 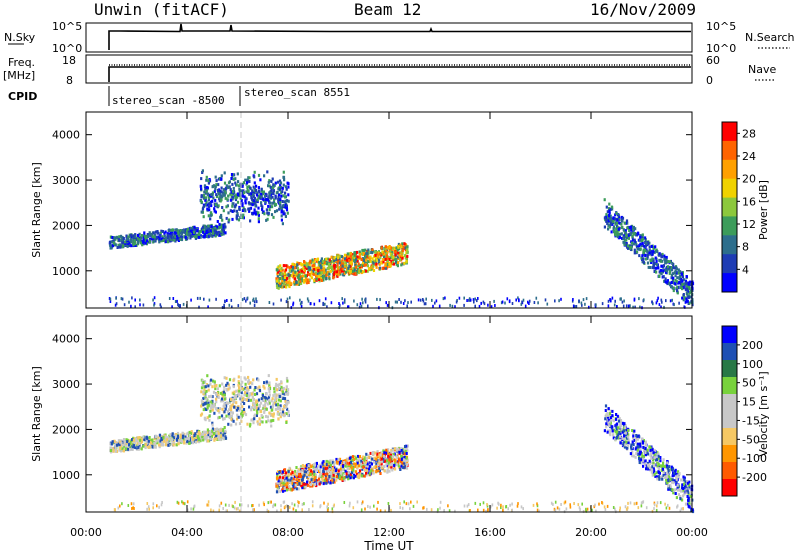 I want to click on cpid-segment-2: stereo_scan 8551, so click(x=297, y=92).